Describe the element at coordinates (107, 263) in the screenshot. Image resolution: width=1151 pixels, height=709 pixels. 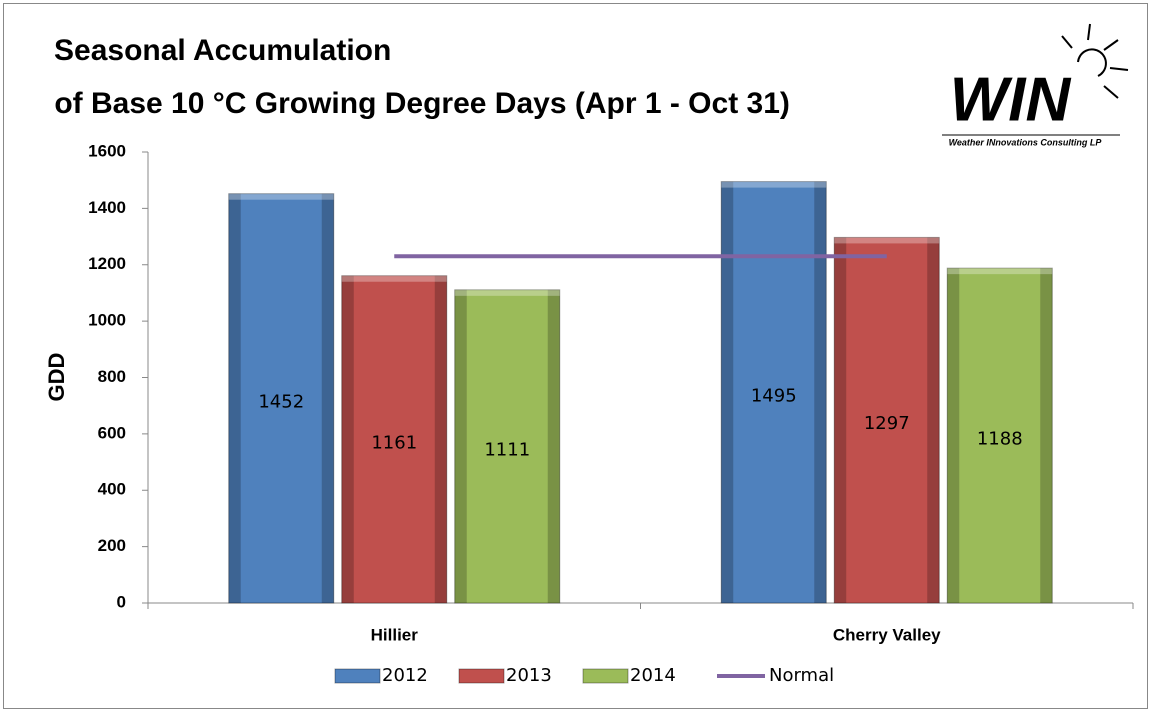
I see `y-tick-label: 1200` at that location.